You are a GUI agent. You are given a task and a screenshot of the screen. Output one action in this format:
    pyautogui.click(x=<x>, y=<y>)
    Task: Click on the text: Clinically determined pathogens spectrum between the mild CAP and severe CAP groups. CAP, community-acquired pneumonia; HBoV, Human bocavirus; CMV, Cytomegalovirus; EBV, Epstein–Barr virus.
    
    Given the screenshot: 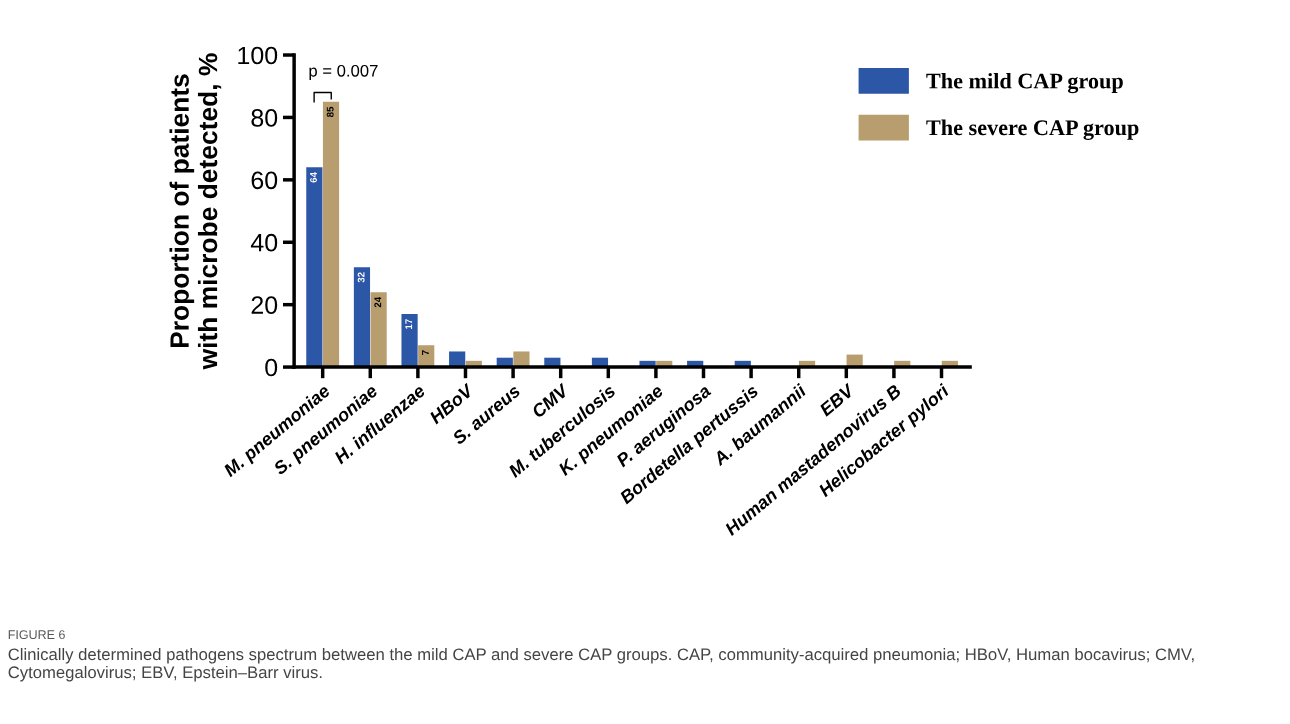 What is the action you would take?
    pyautogui.click(x=601, y=664)
    